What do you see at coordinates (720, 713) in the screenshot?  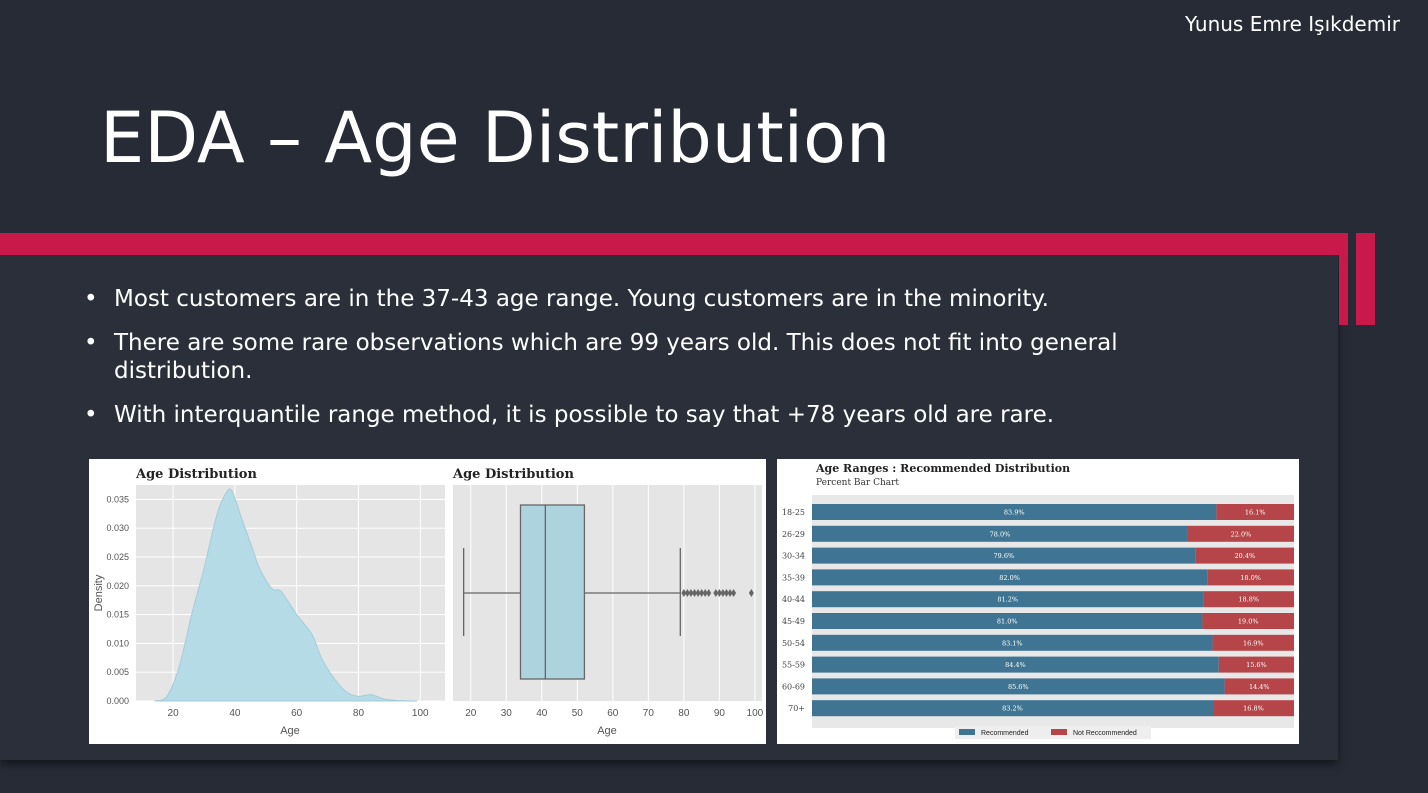 I see `box-xtick-label: 90` at bounding box center [720, 713].